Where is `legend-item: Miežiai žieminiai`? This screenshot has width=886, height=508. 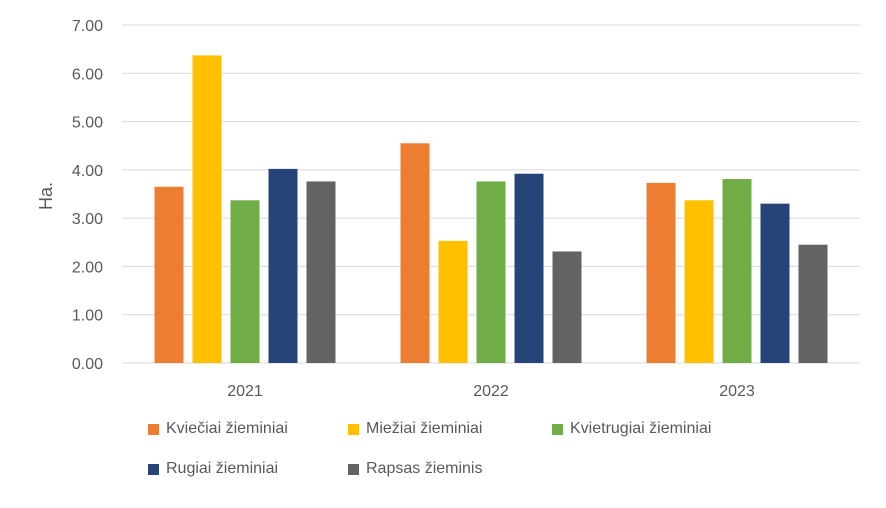
legend-item: Miežiai žieminiai is located at coordinates (415, 429).